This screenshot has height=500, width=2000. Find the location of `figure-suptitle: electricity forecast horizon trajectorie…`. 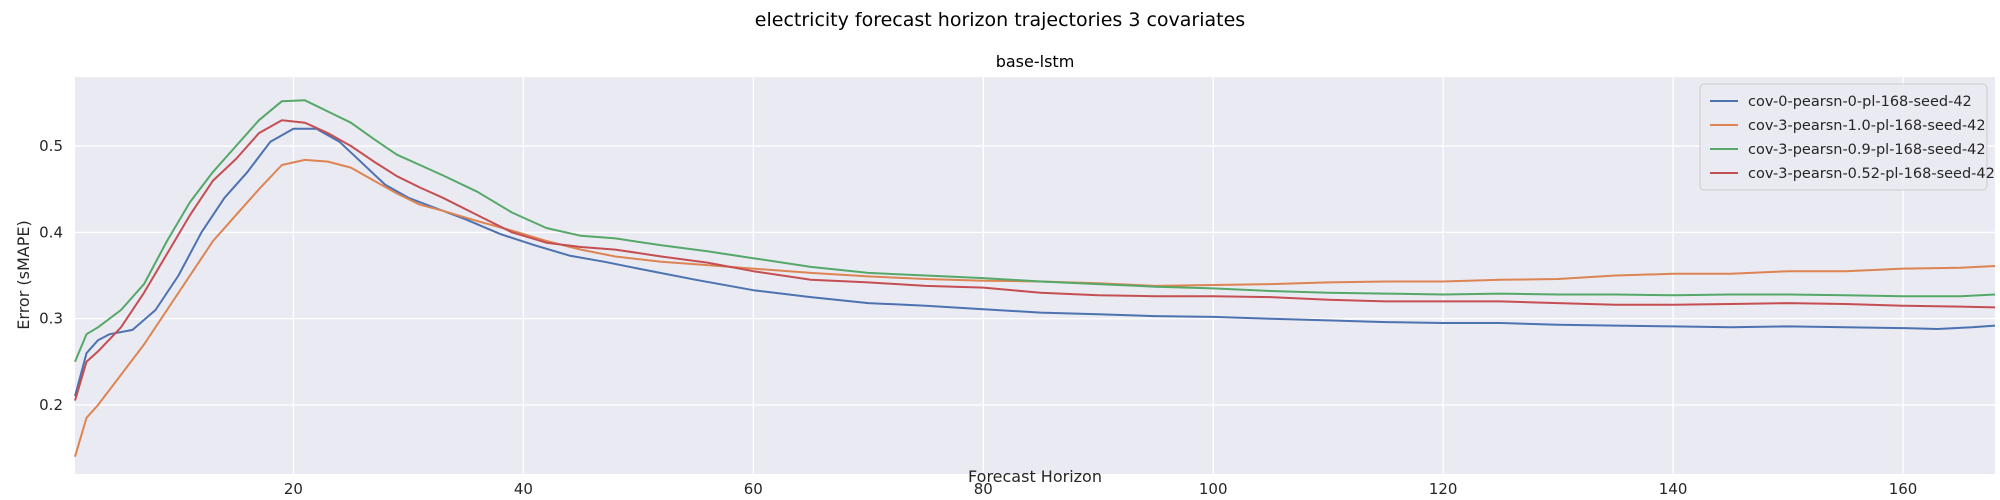

figure-suptitle: electricity forecast horizon trajectorie… is located at coordinates (1000, 20).